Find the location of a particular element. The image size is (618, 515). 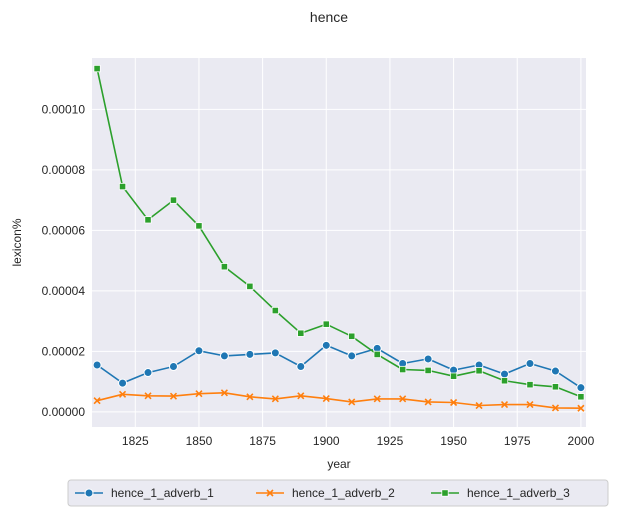

x-tick-label: 1875 is located at coordinates (262, 441).